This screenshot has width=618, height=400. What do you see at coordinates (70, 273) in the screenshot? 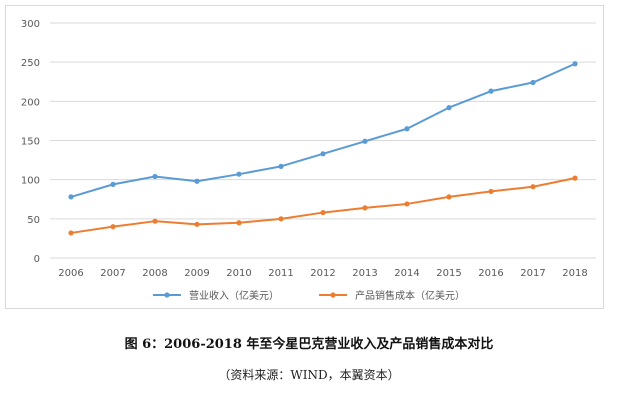
I see `x-tick-label: 2006` at bounding box center [70, 273].